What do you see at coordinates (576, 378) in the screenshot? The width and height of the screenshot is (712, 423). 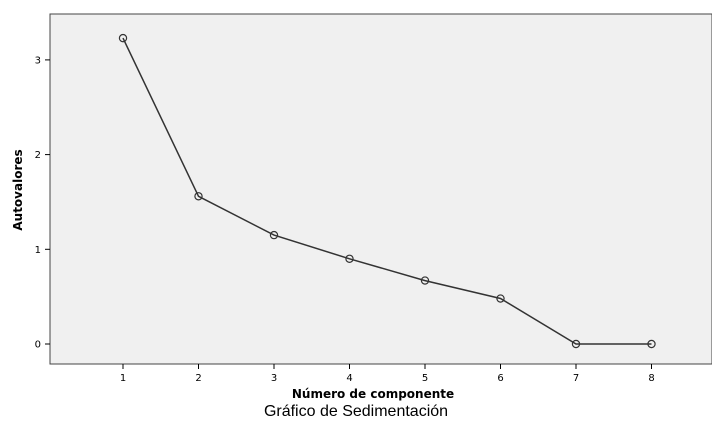 I see `x-tick-label: 7` at bounding box center [576, 378].